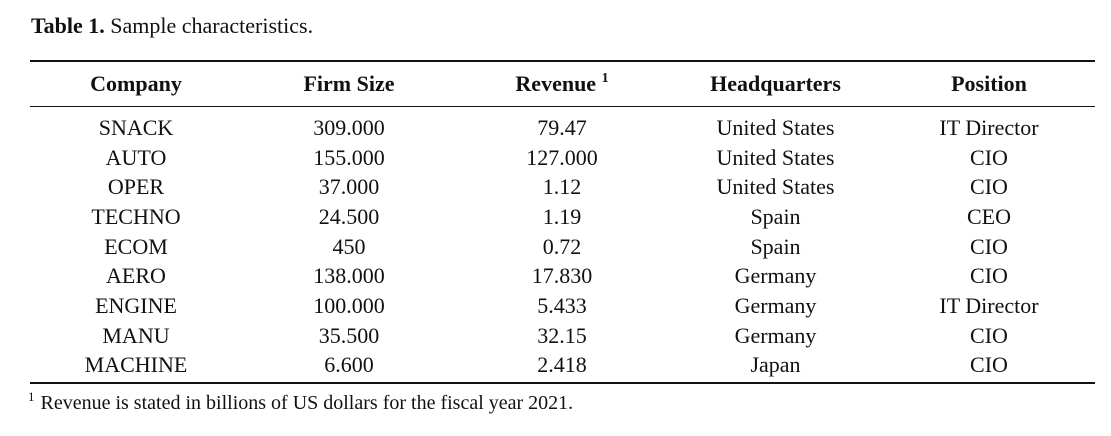 This screenshot has height=436, width=1111. I want to click on cell-revenue: 5.433, so click(562, 305).